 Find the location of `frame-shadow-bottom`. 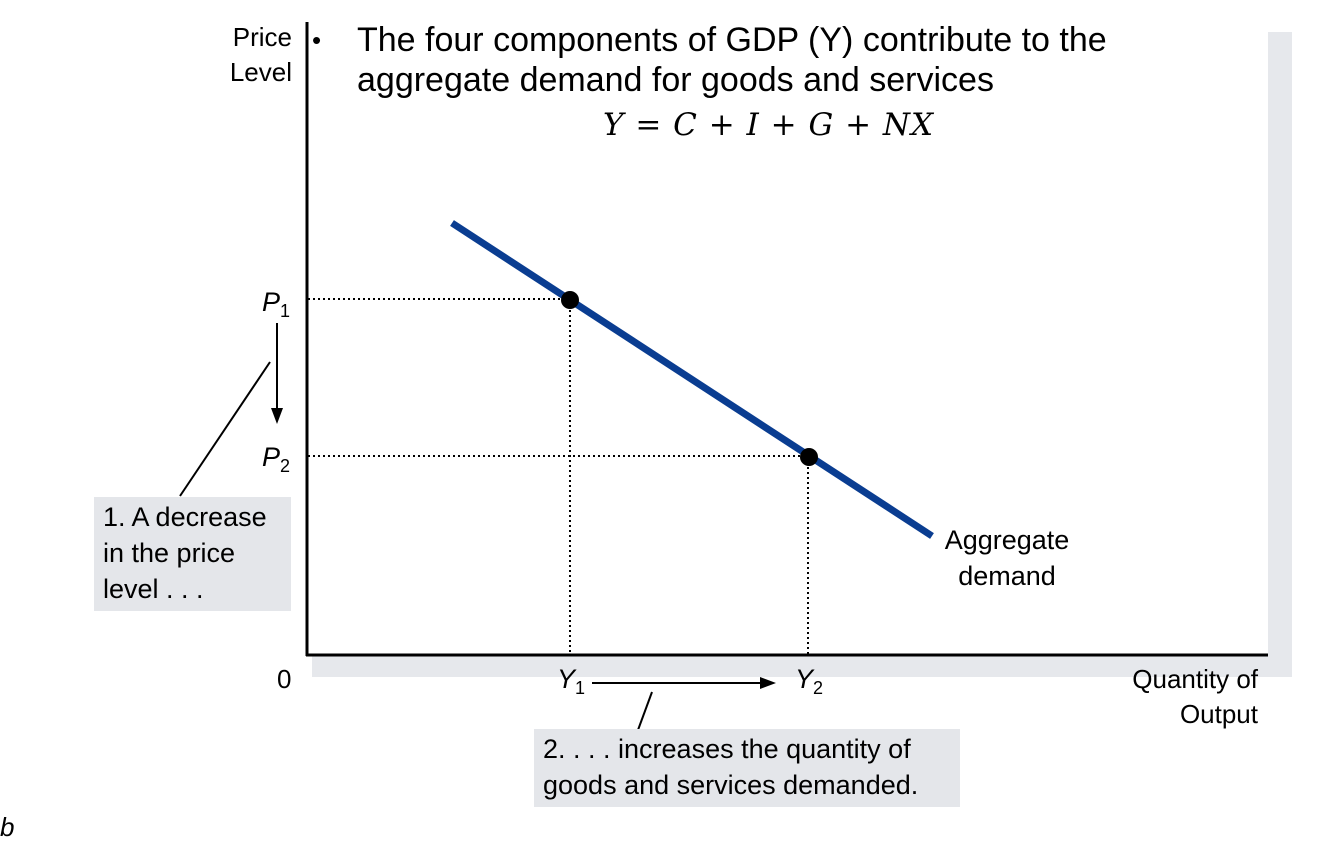

frame-shadow-bottom is located at coordinates (802, 666).